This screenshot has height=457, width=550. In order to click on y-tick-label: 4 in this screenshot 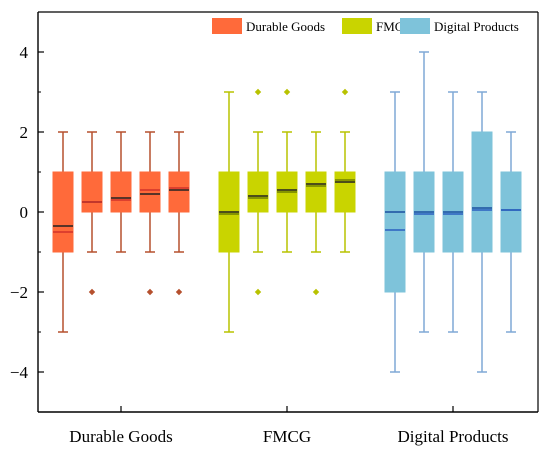, I will do `click(24, 52)`.